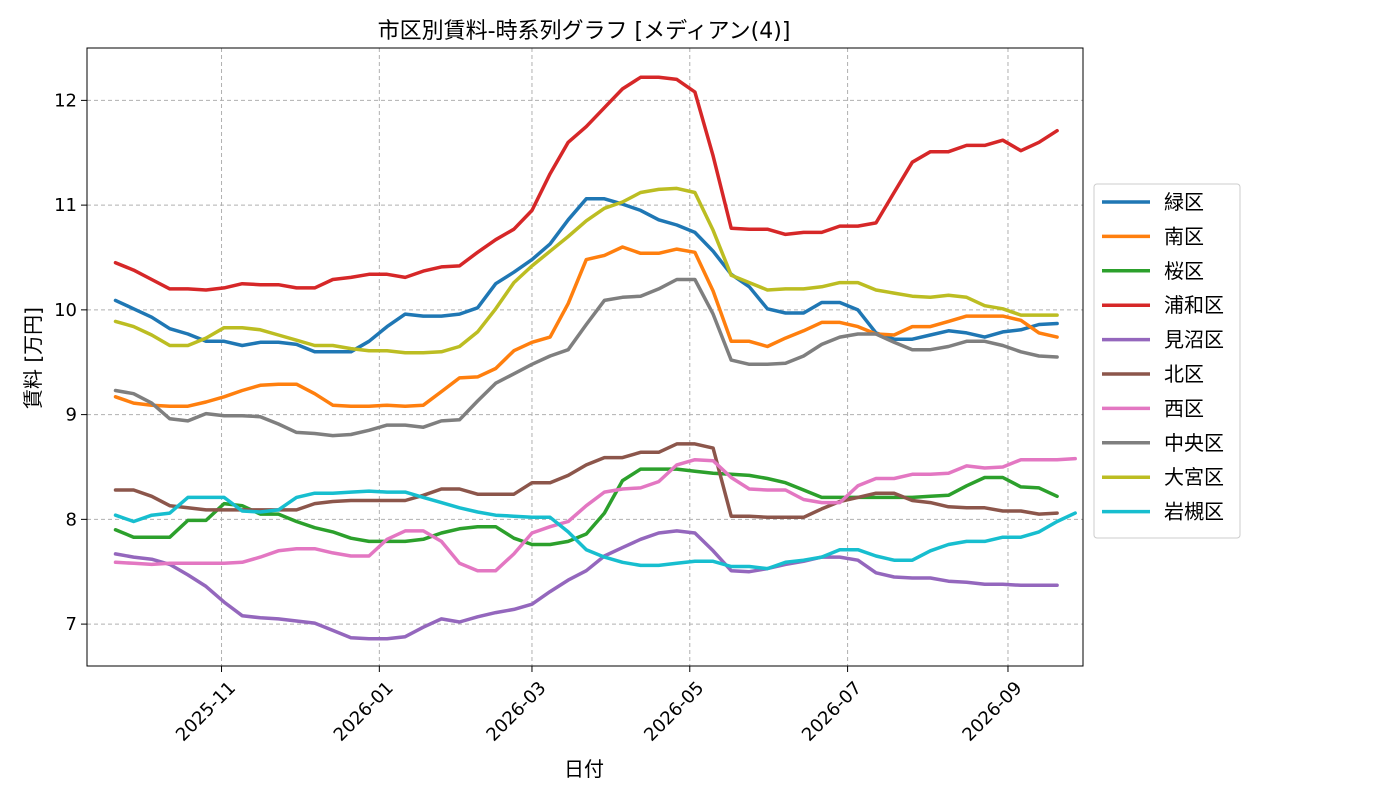 The width and height of the screenshot is (1400, 800). I want to click on legend-label: 北区, so click(1184, 374).